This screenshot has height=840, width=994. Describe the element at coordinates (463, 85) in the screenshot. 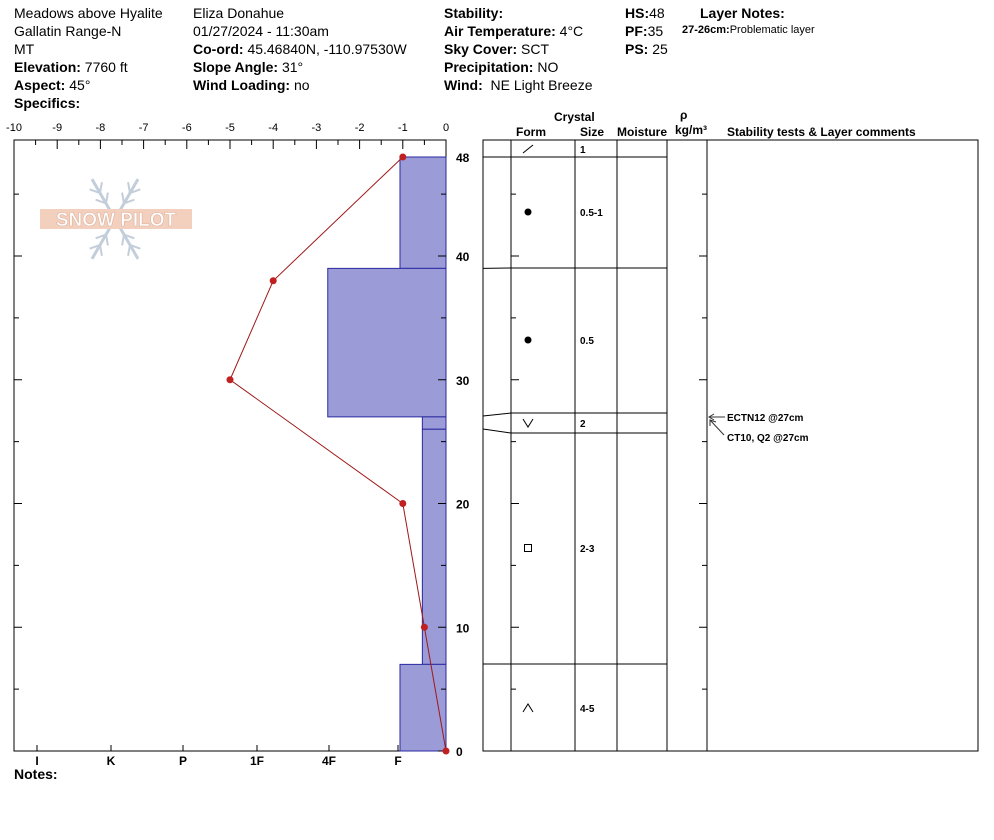

I see `wind-label: Wind:` at that location.